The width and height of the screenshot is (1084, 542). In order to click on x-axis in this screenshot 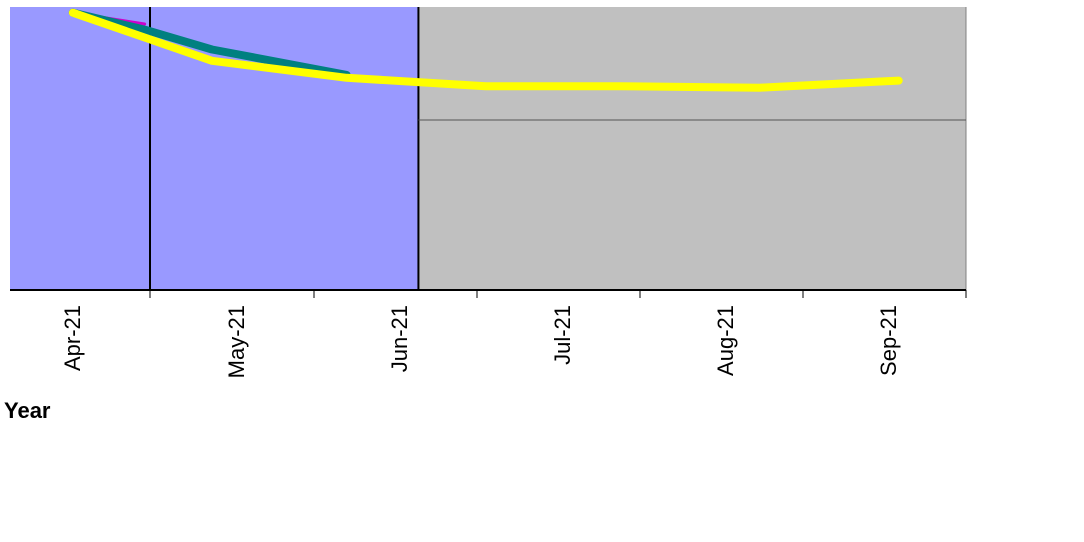, I will do `click(488, 293)`.